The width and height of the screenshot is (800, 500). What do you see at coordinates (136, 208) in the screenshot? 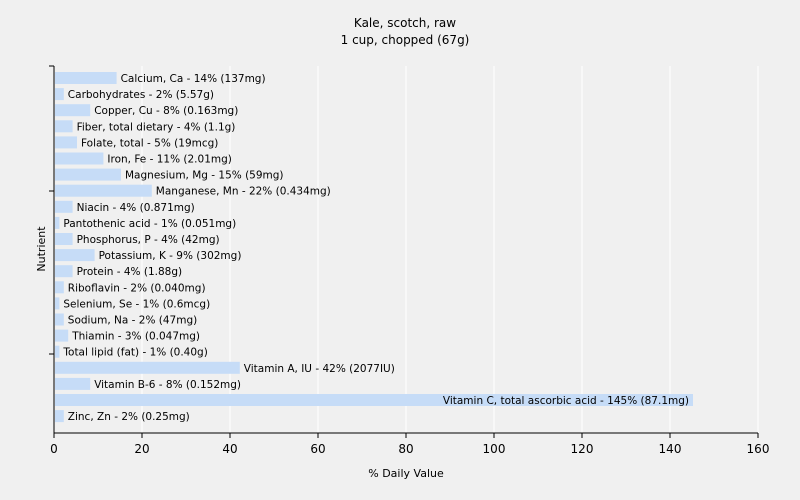
I see `bar-label: Niacin - 4% (0.871mg)` at bounding box center [136, 208].